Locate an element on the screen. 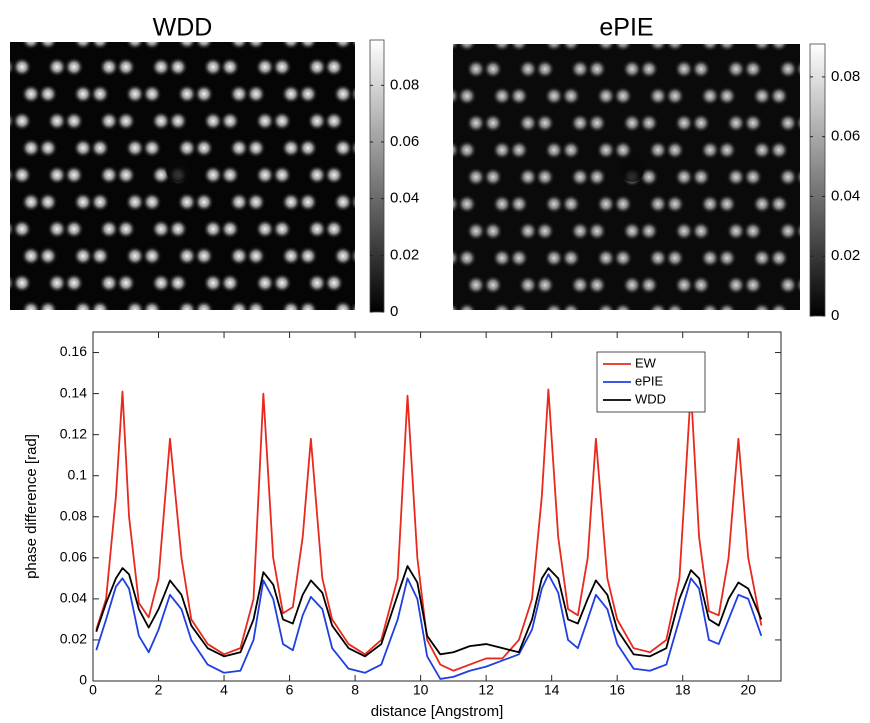  y-tick-label: 0.1 is located at coordinates (78, 474).